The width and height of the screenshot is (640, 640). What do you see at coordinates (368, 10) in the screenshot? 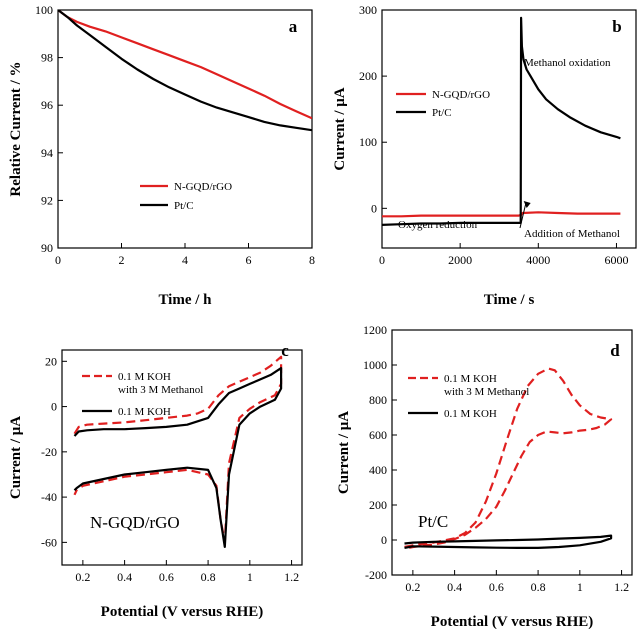
I see `y-tick-label: 300` at bounding box center [368, 10].